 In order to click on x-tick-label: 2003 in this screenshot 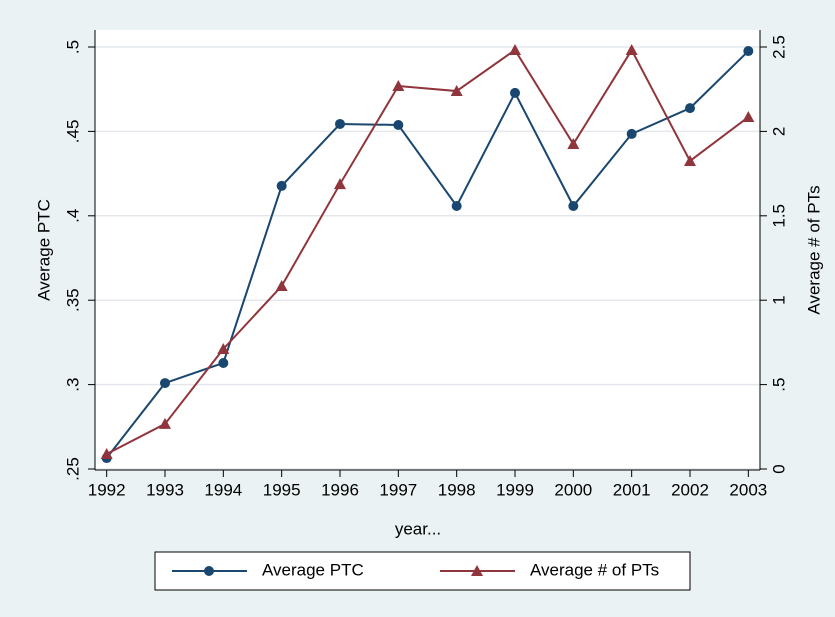, I will do `click(748, 489)`.